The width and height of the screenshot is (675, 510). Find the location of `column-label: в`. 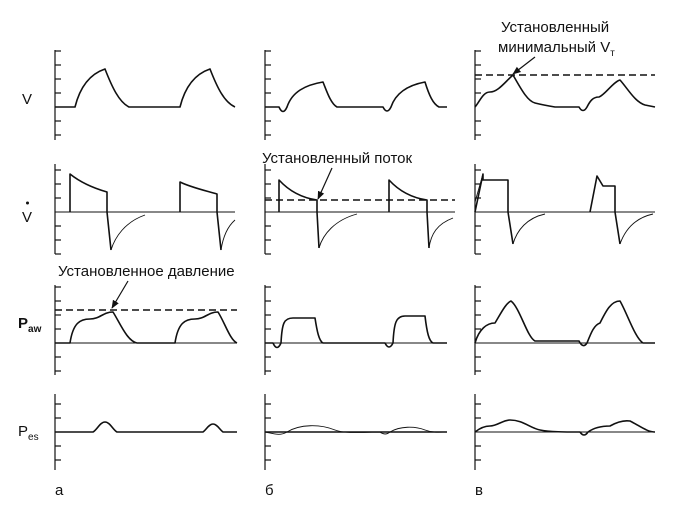

column-label: в is located at coordinates (479, 490).